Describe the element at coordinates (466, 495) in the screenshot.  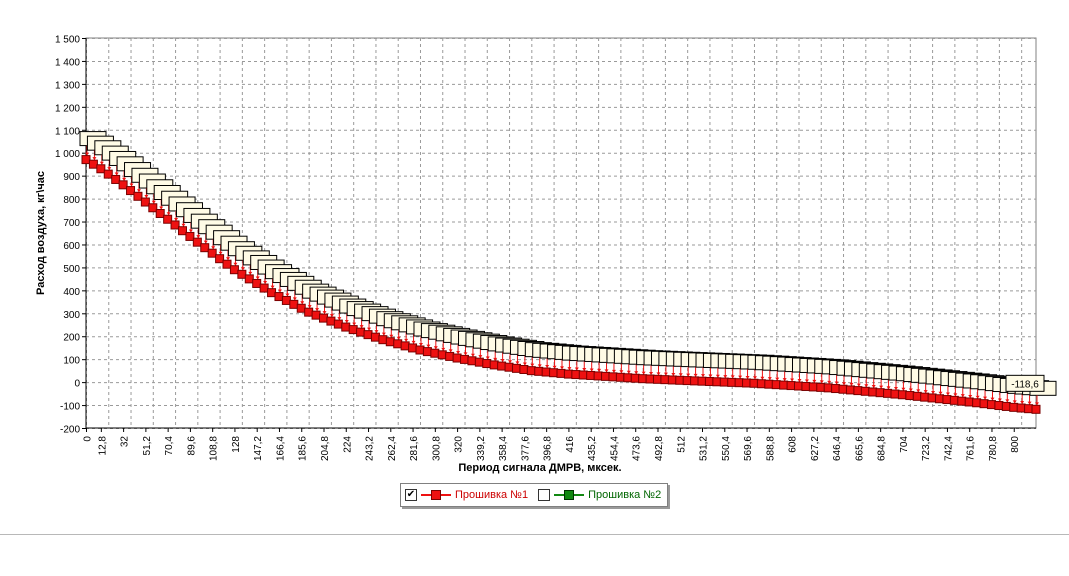
I see `legend-item-series-1: ✔ Прошивка №1` at that location.